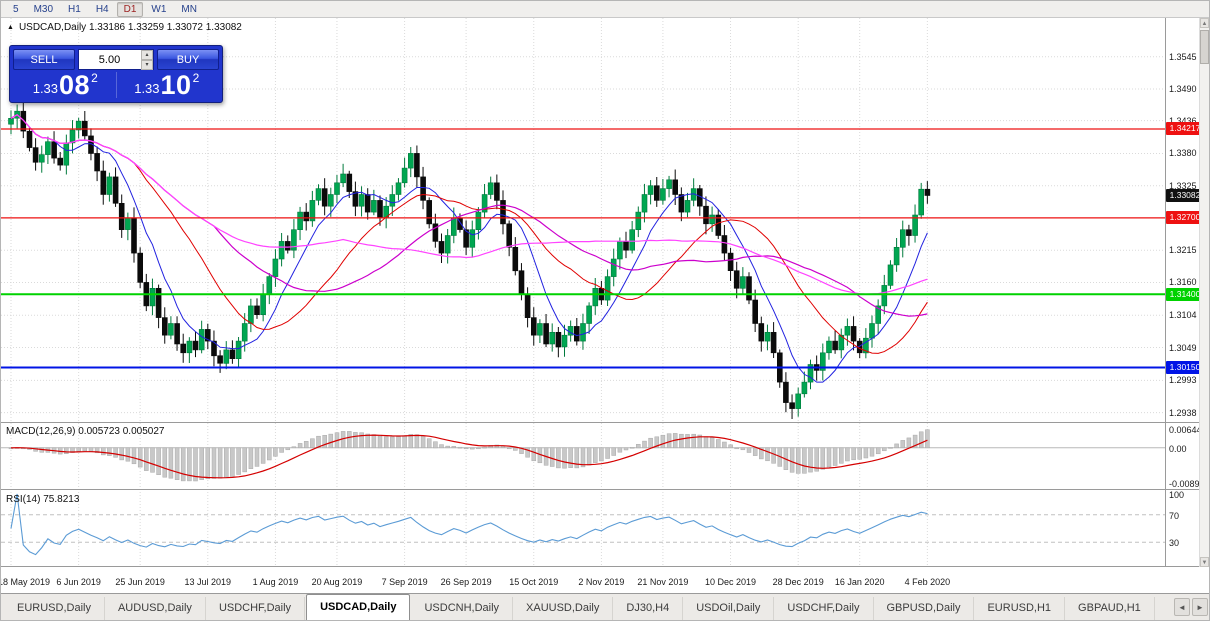 This screenshot has width=1210, height=621. Describe the element at coordinates (404, 582) in the screenshot. I see `date-label: 7 Sep 2019` at that location.